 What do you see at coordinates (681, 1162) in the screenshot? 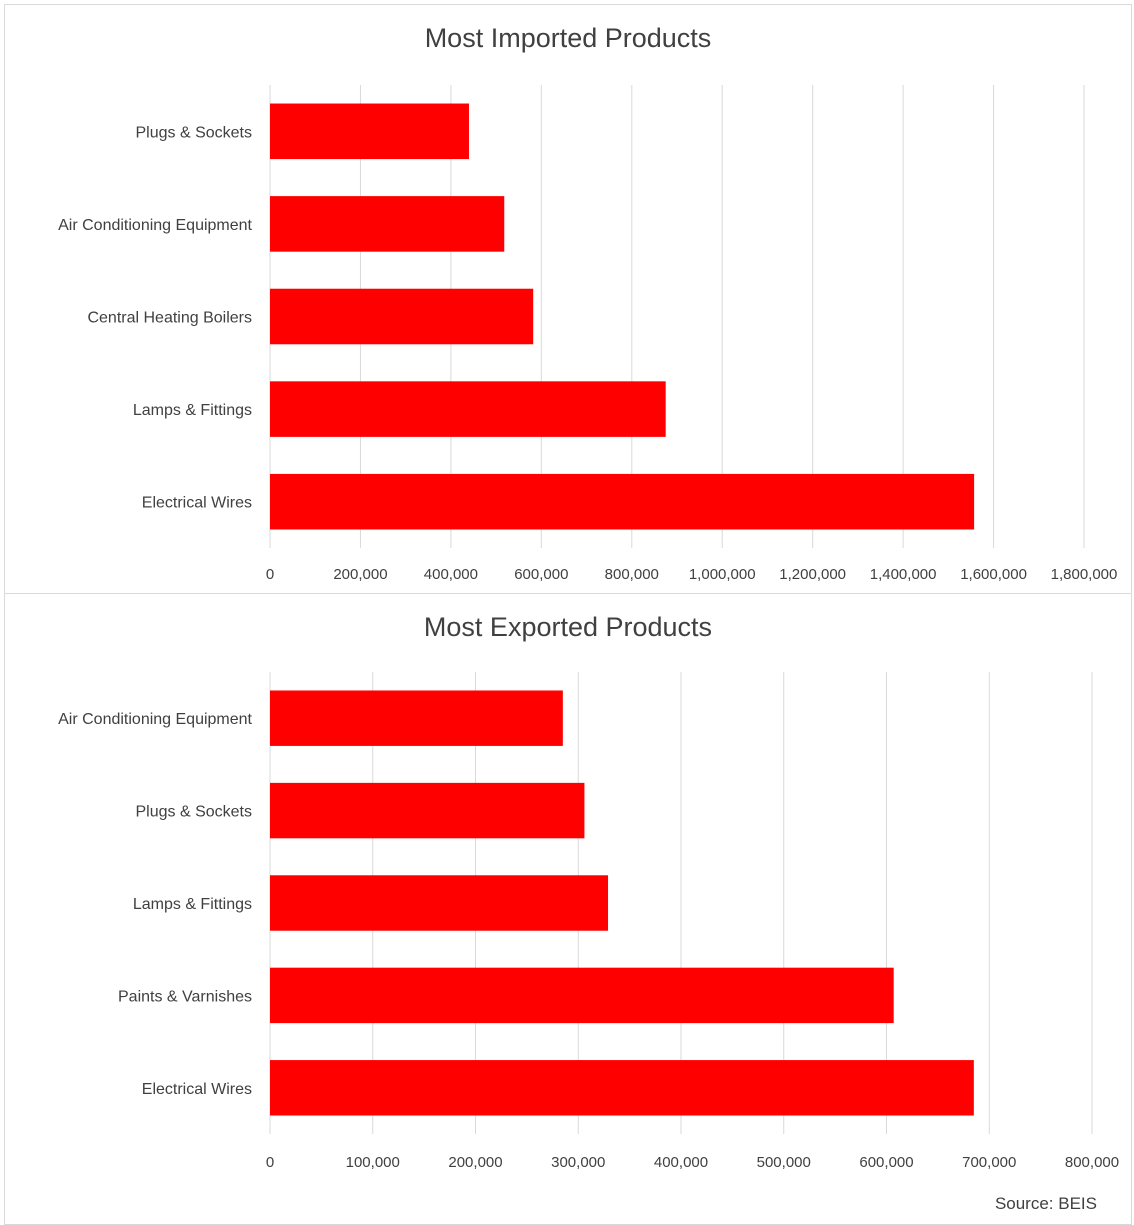
I see `exports-x-tick-label: 400,000` at bounding box center [681, 1162].